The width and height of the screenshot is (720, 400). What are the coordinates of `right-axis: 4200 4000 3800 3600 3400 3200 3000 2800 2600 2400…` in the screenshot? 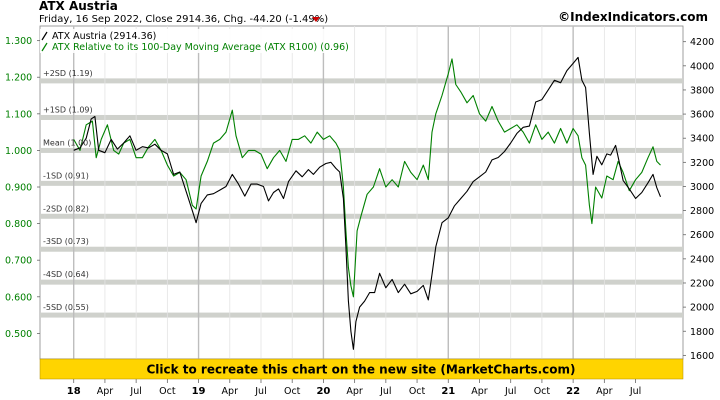 It's located at (698, 199).